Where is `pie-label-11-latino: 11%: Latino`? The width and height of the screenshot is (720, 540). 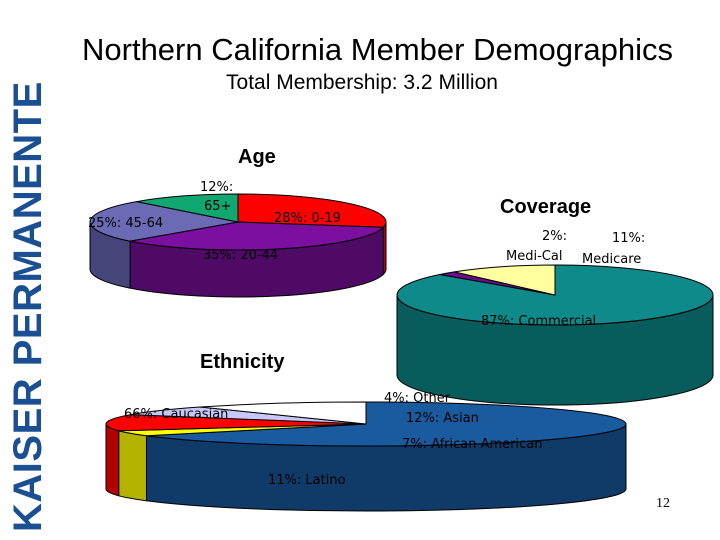 pie-label-11-latino: 11%: Latino is located at coordinates (307, 480).